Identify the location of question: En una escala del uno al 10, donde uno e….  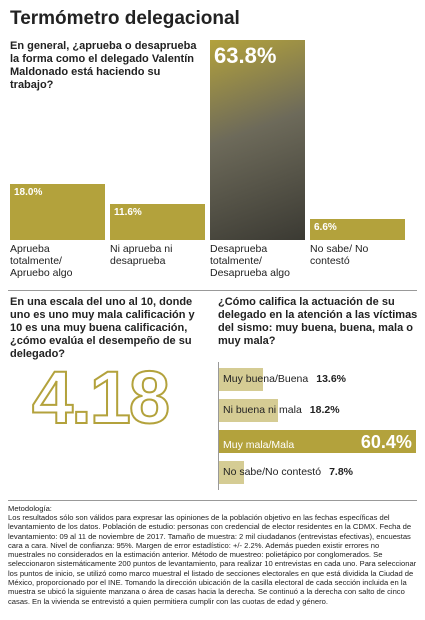
(102, 328).